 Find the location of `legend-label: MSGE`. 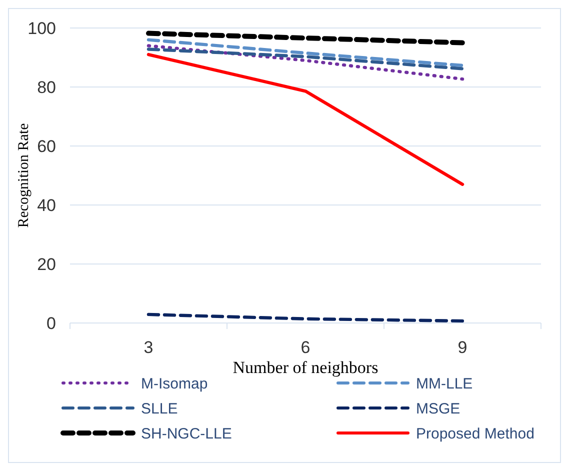

legend-label: MSGE is located at coordinates (438, 409).